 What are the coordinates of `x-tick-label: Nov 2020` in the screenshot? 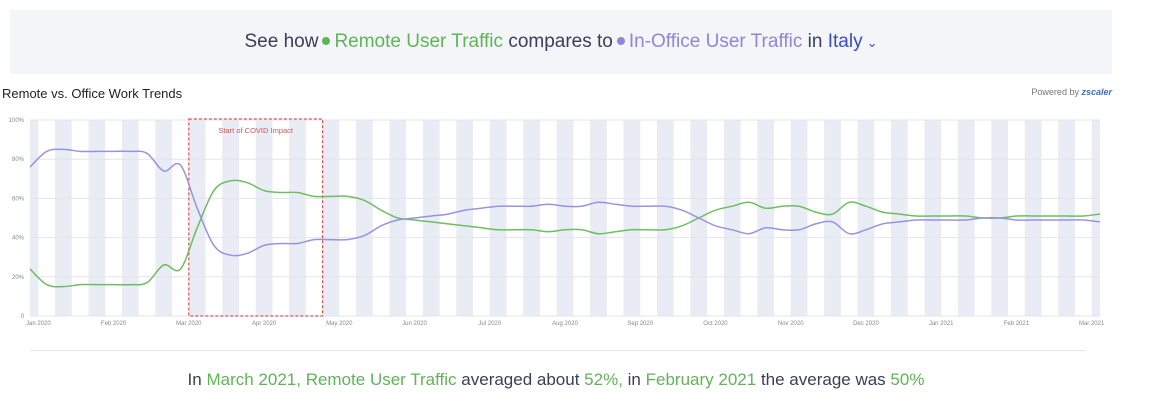 It's located at (791, 324).